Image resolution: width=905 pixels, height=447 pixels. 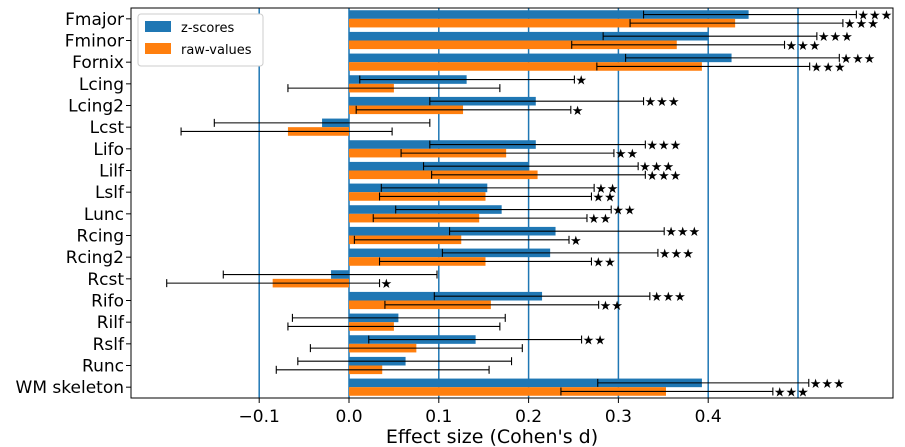 I want to click on y-tick-label: Fornix, so click(x=98, y=63).